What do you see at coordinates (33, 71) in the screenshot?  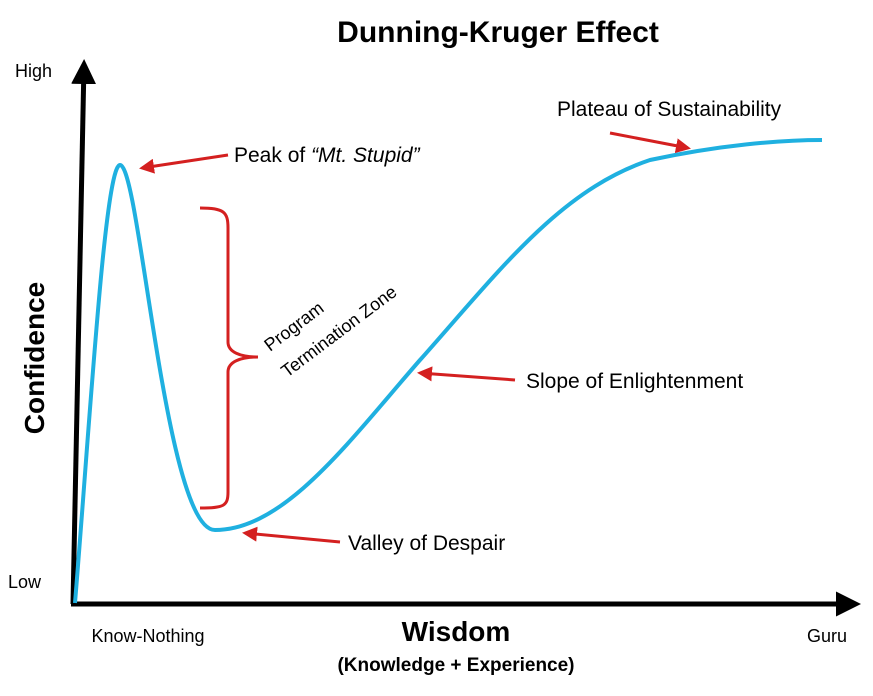 I see `y-high: High` at bounding box center [33, 71].